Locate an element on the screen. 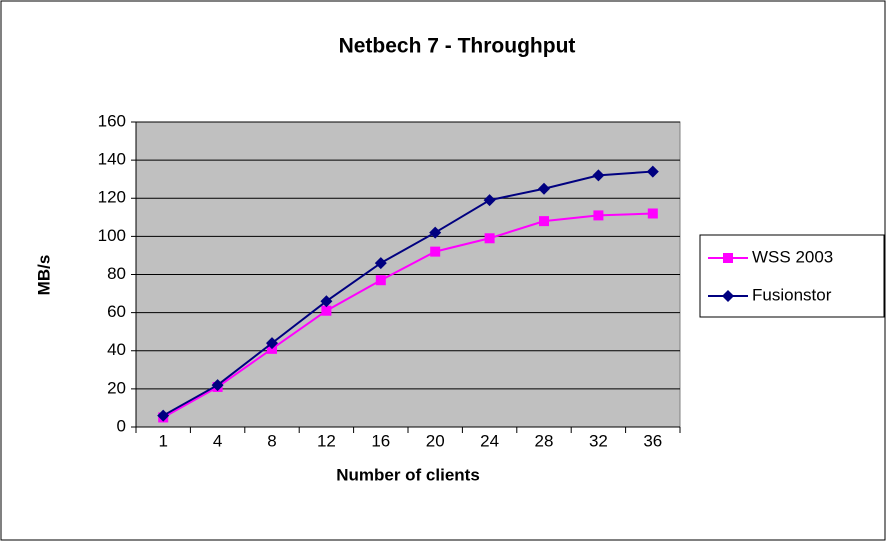  x-tick-label: 8 is located at coordinates (271, 440).